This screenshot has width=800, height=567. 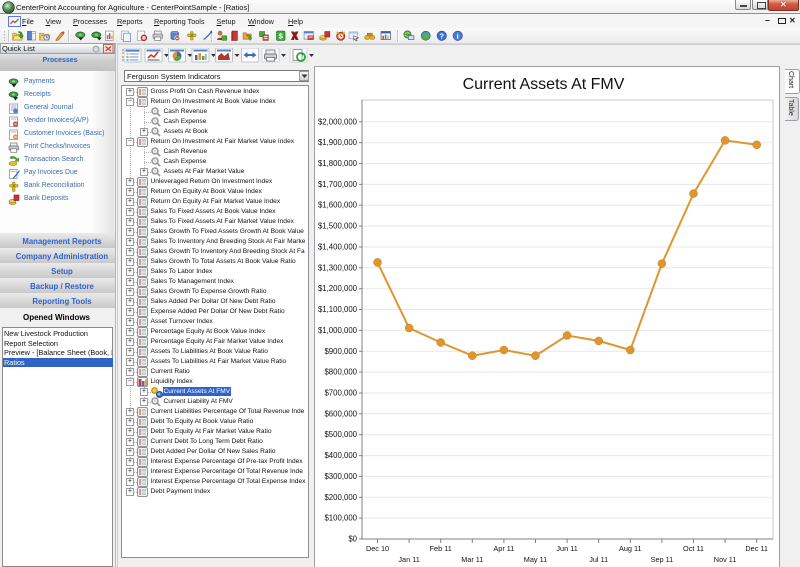 I want to click on svg-text: Jan 11, so click(x=408, y=559).